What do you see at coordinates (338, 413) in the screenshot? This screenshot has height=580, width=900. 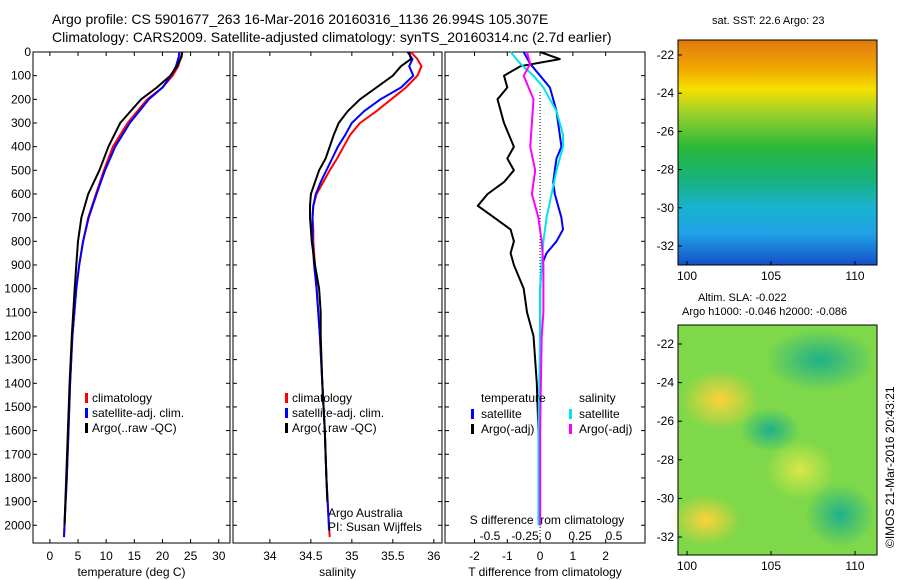 I see `legend-label: satellite-adj. clim.` at bounding box center [338, 413].